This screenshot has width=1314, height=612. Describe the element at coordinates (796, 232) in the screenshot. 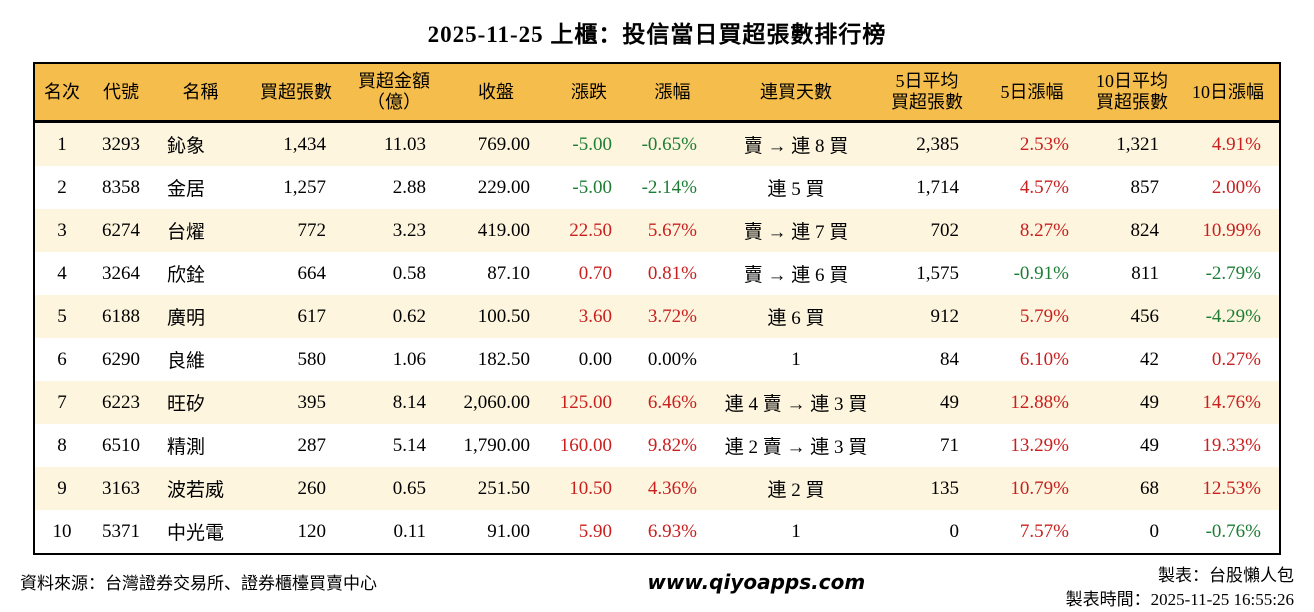

I see `cell-streak: 賣 → 連 7 買` at that location.